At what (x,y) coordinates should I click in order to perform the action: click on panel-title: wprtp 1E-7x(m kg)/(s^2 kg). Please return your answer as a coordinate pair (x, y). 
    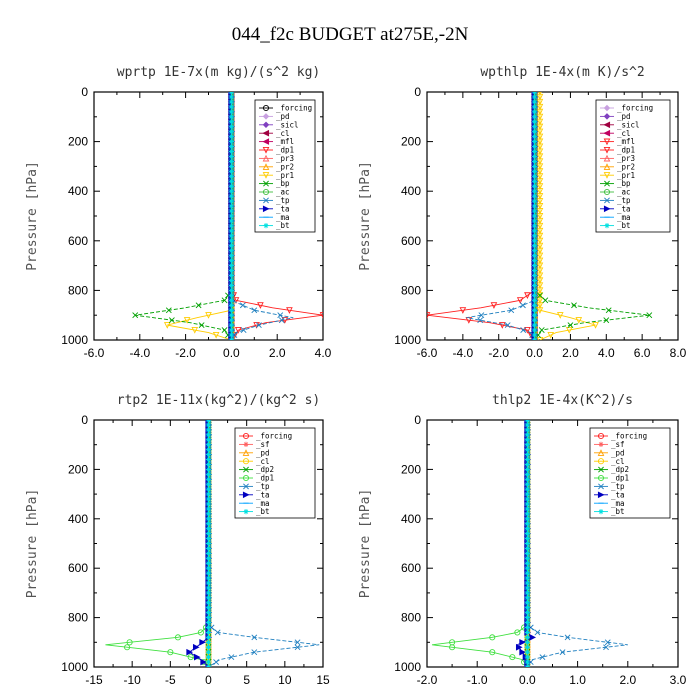
    Looking at the image, I should click on (219, 72).